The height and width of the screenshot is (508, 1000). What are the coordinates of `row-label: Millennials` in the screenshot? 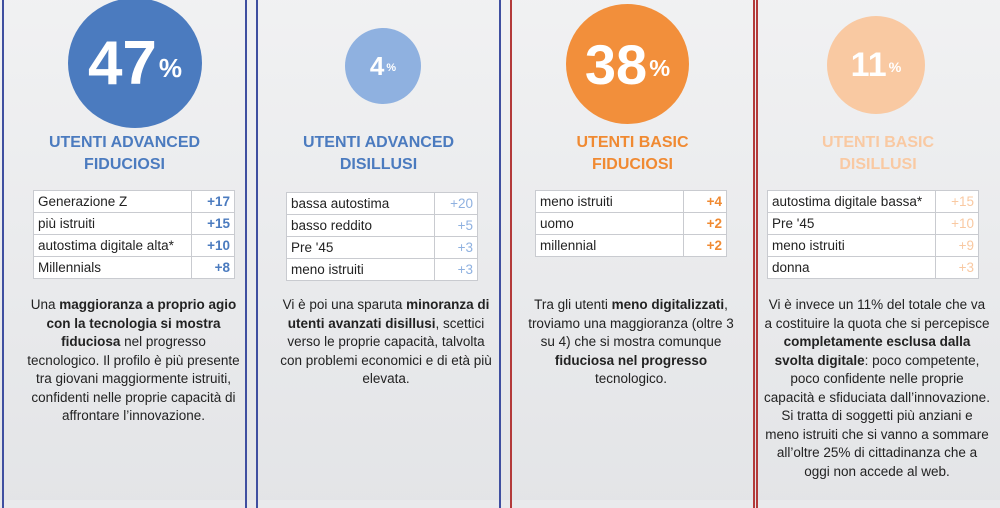 It's located at (112, 267).